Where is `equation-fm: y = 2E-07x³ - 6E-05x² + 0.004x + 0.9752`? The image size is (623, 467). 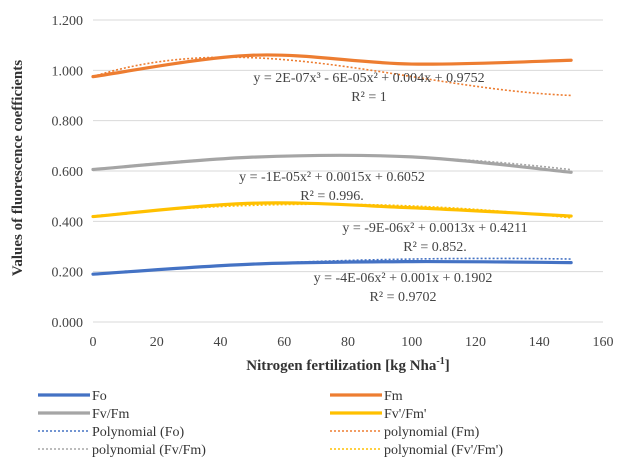 equation-fm: y = 2E-07x³ - 6E-05x² + 0.004x + 0.9752 is located at coordinates (368, 78).